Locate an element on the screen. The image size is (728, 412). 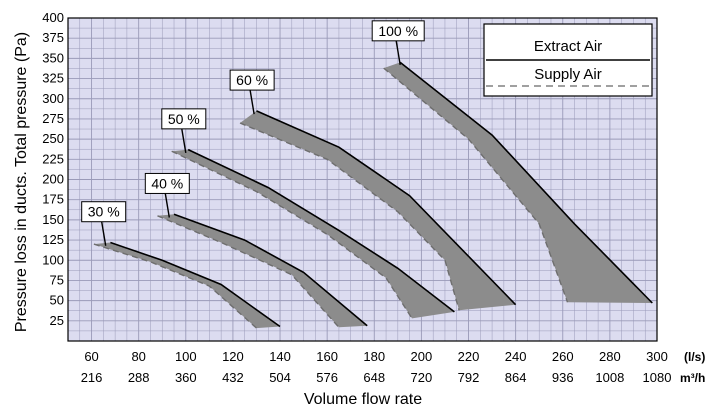
x-tick-label: 280 is located at coordinates (610, 356).